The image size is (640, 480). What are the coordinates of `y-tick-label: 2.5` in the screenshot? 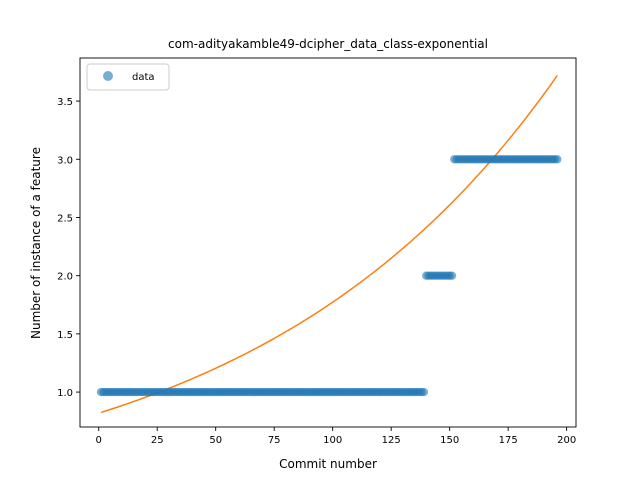 It's located at (65, 218).